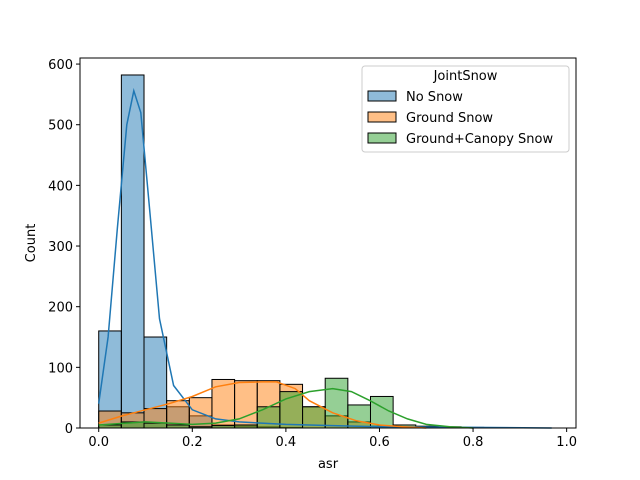 The height and width of the screenshot is (480, 640). I want to click on x-tick-label: 0.0, so click(98, 442).